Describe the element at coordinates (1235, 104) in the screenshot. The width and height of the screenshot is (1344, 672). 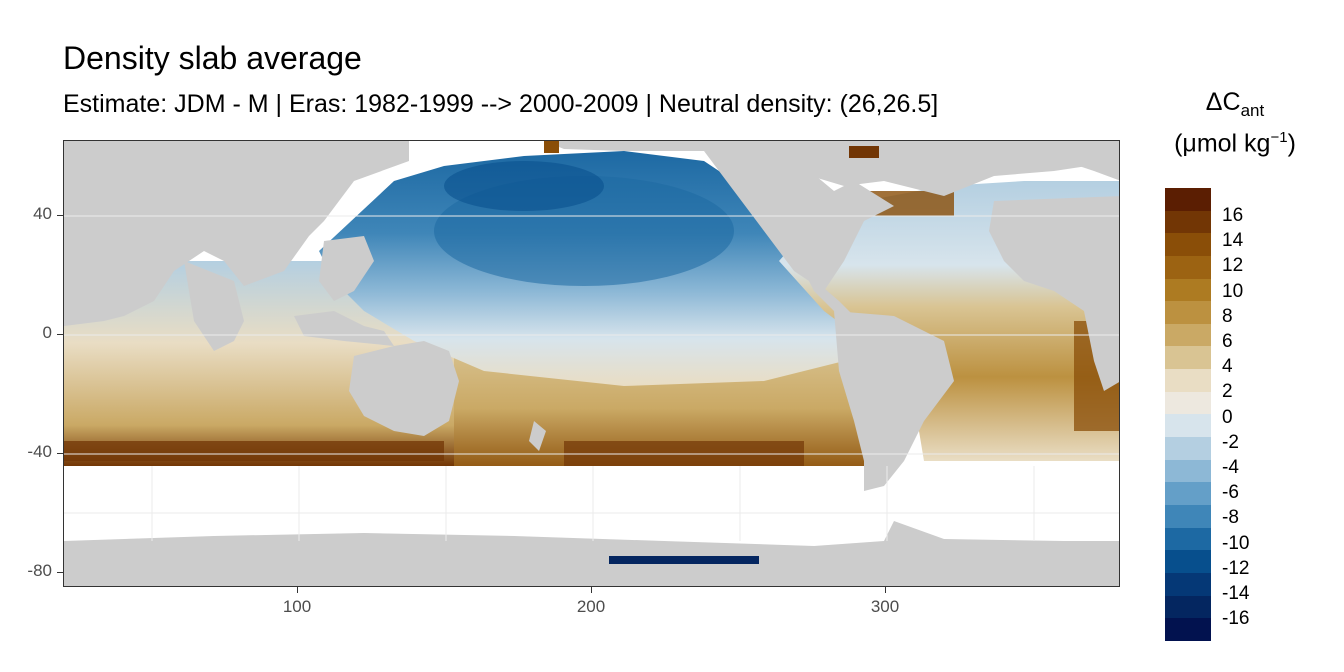
I see `legend-title-quantity: ΔCant` at that location.